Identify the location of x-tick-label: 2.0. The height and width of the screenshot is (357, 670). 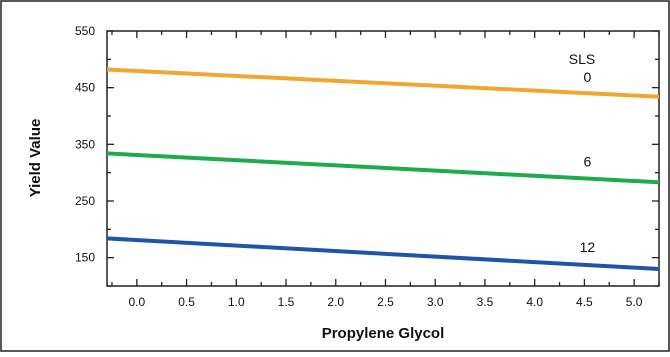
(335, 302).